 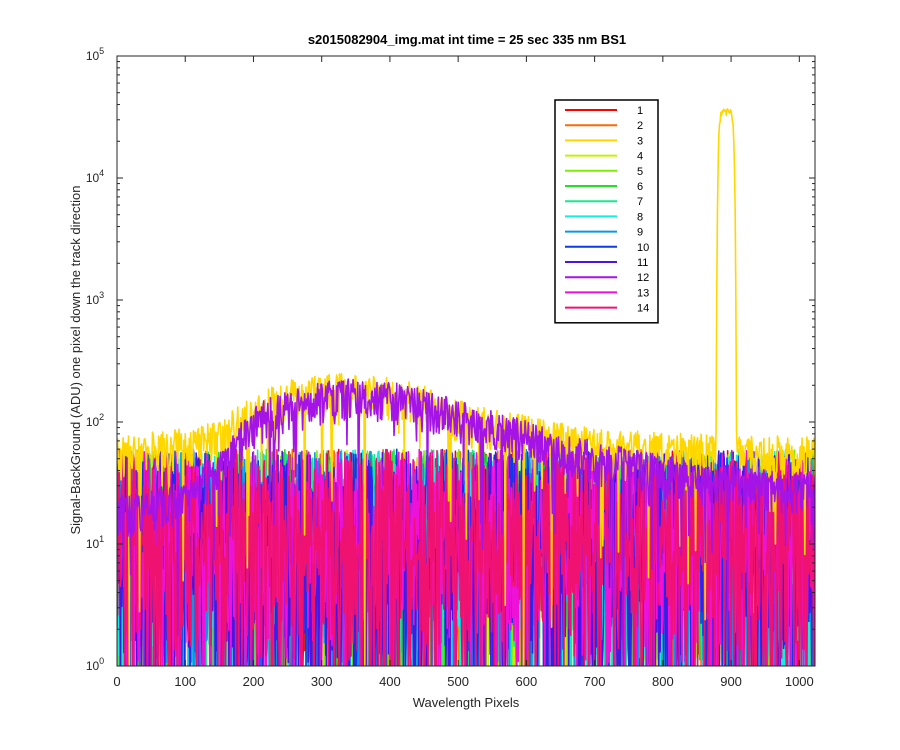 I want to click on legend-box, so click(x=606, y=211).